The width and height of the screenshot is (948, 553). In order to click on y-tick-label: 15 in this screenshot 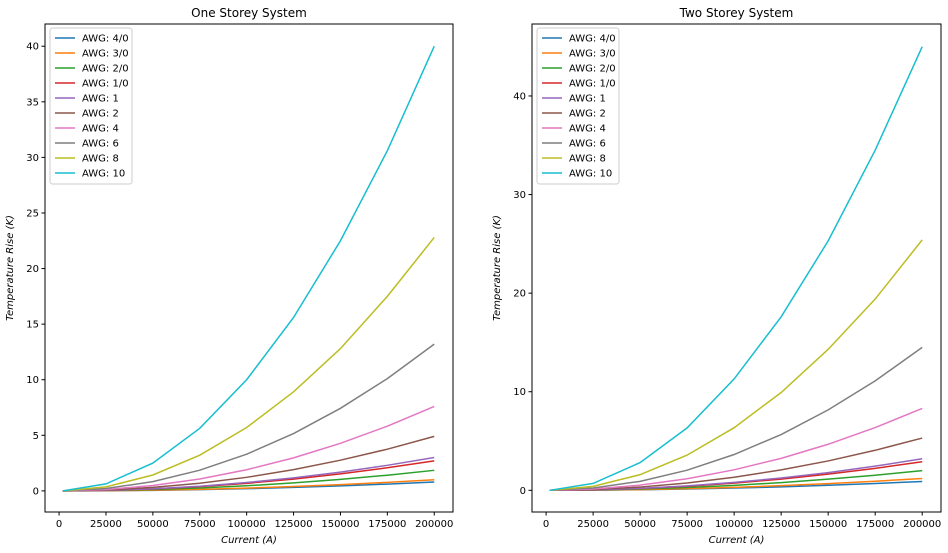, I will do `click(32, 325)`.